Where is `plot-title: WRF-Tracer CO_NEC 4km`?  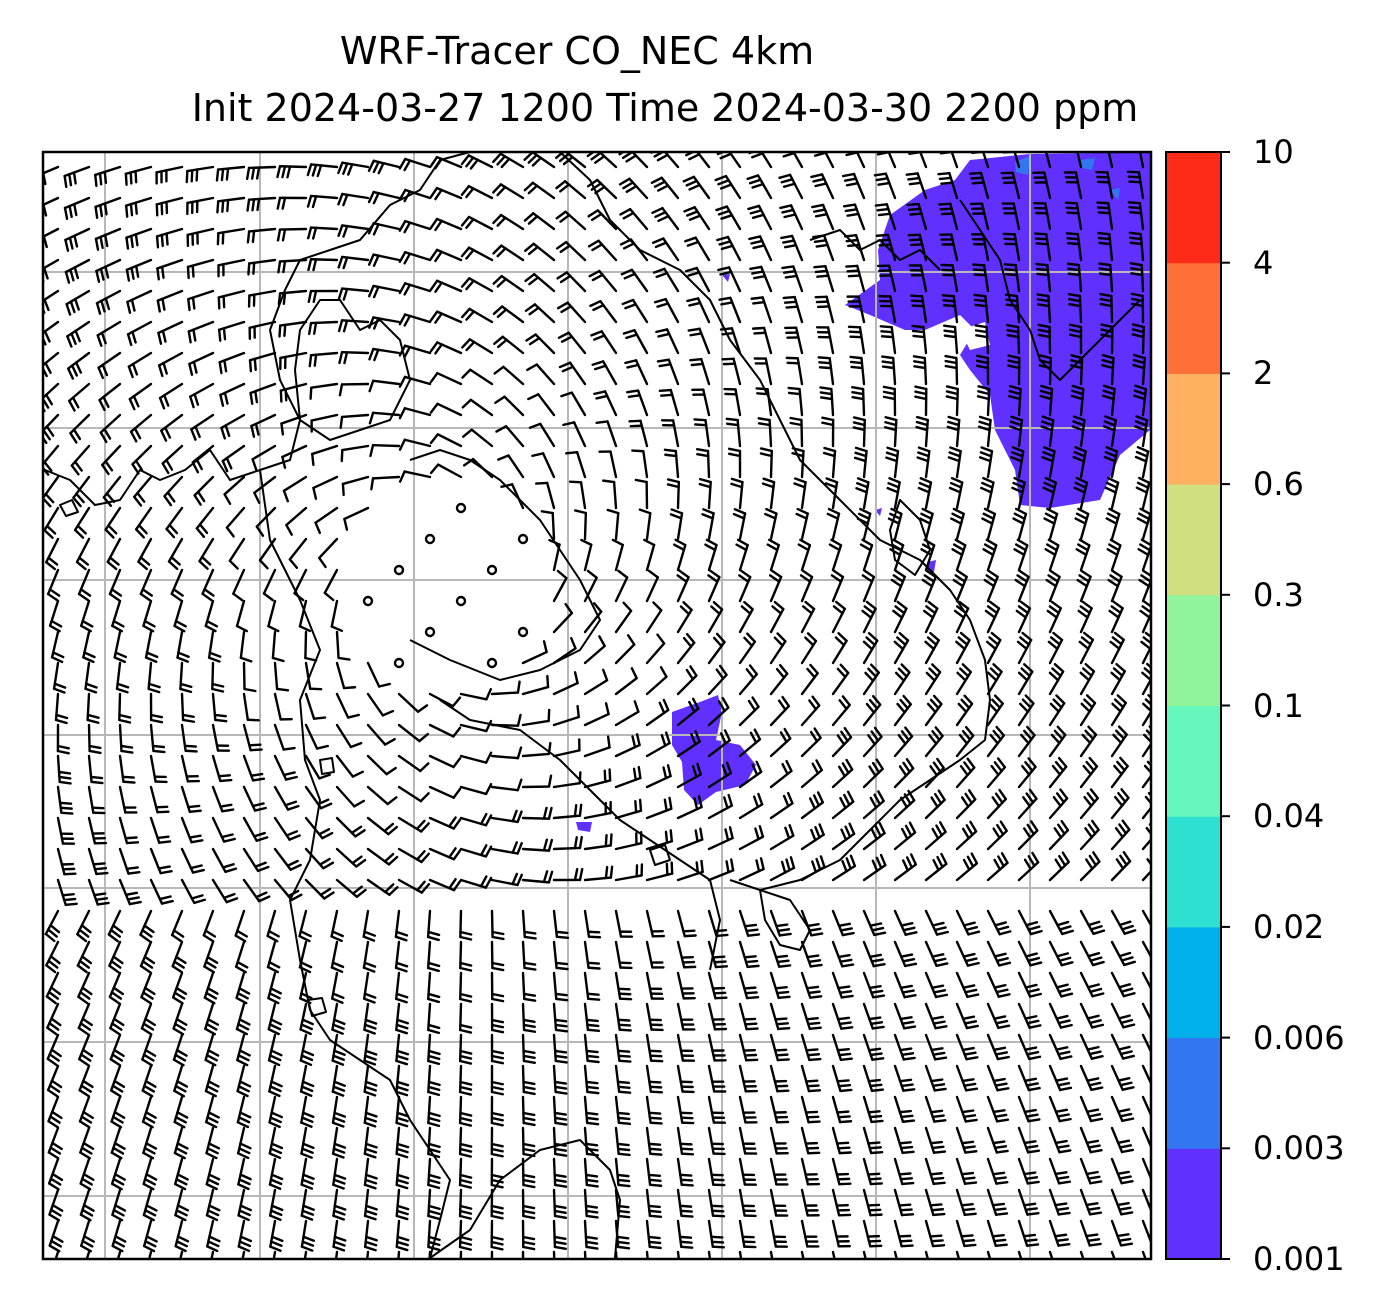 plot-title: WRF-Tracer CO_NEC 4km is located at coordinates (577, 51).